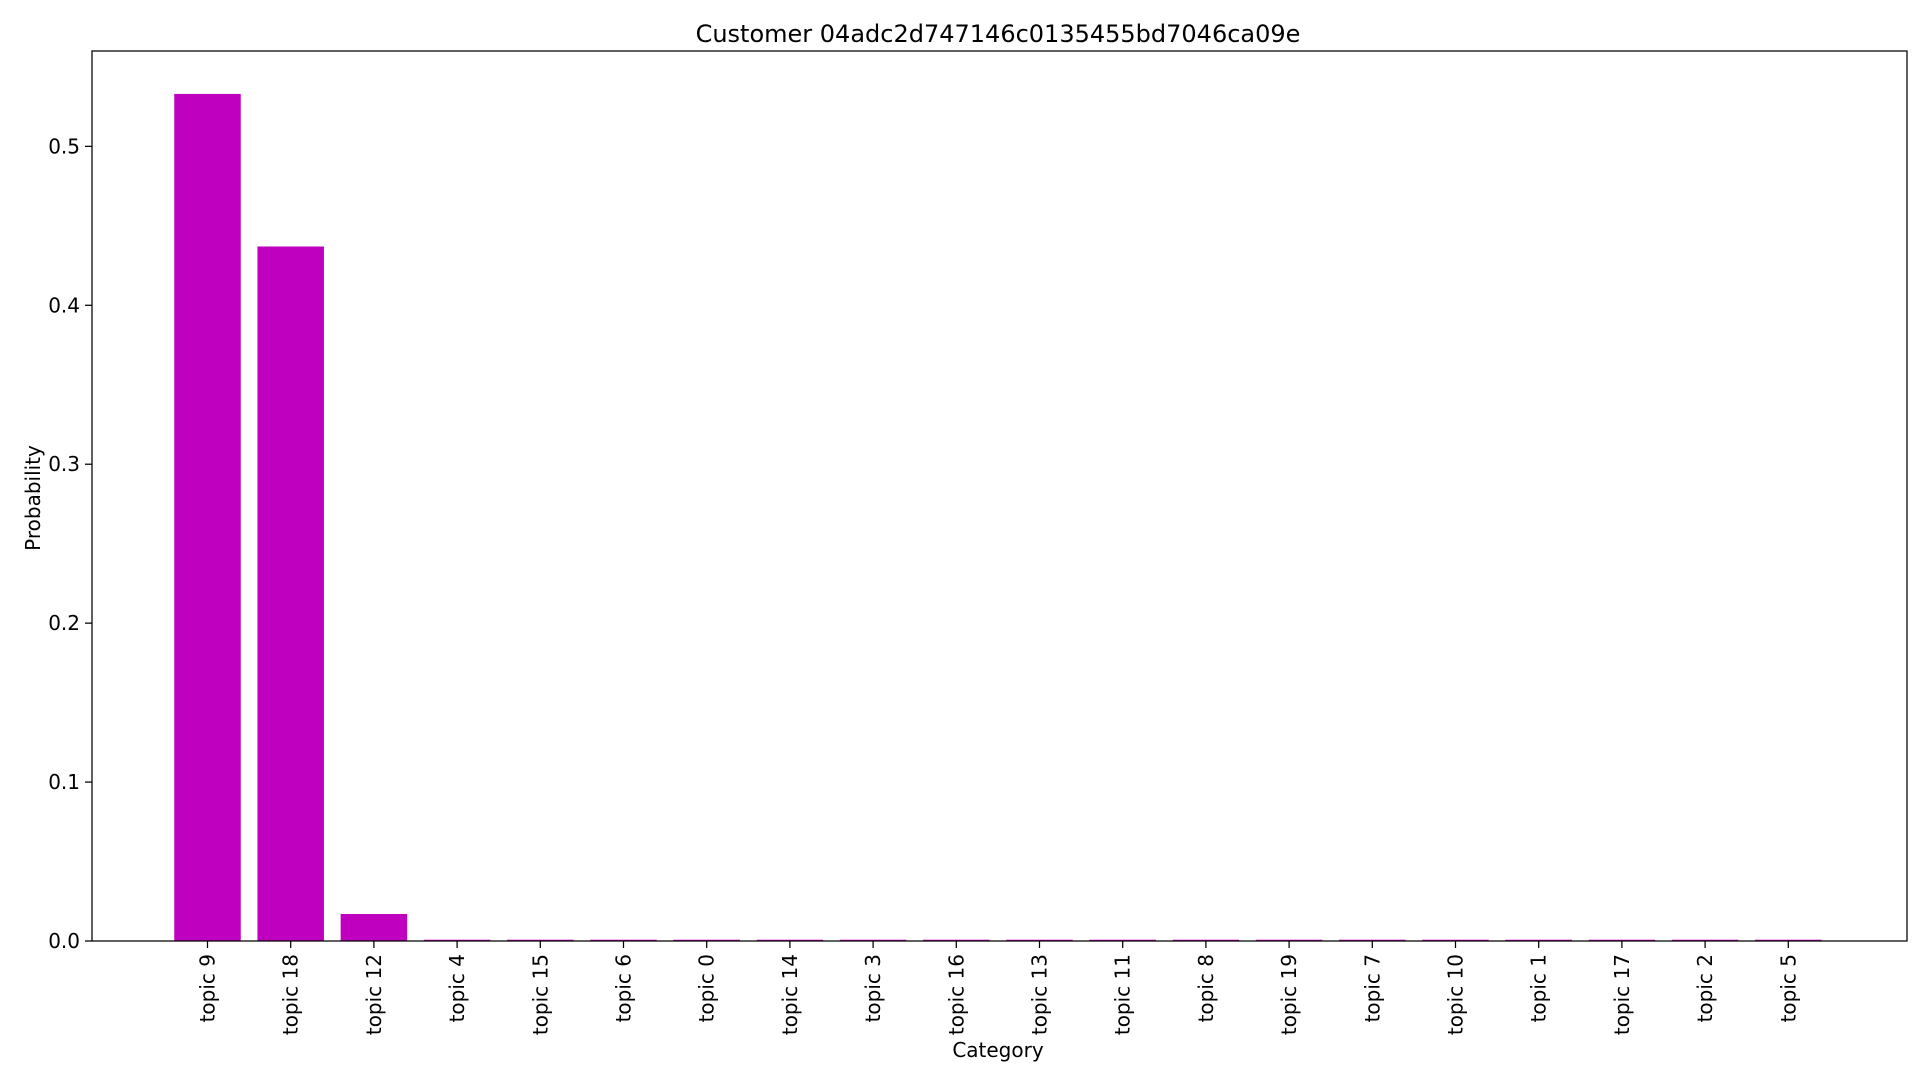 The width and height of the screenshot is (1920, 1080). What do you see at coordinates (1456, 994) in the screenshot?
I see `x-tick-label: topic 10` at bounding box center [1456, 994].